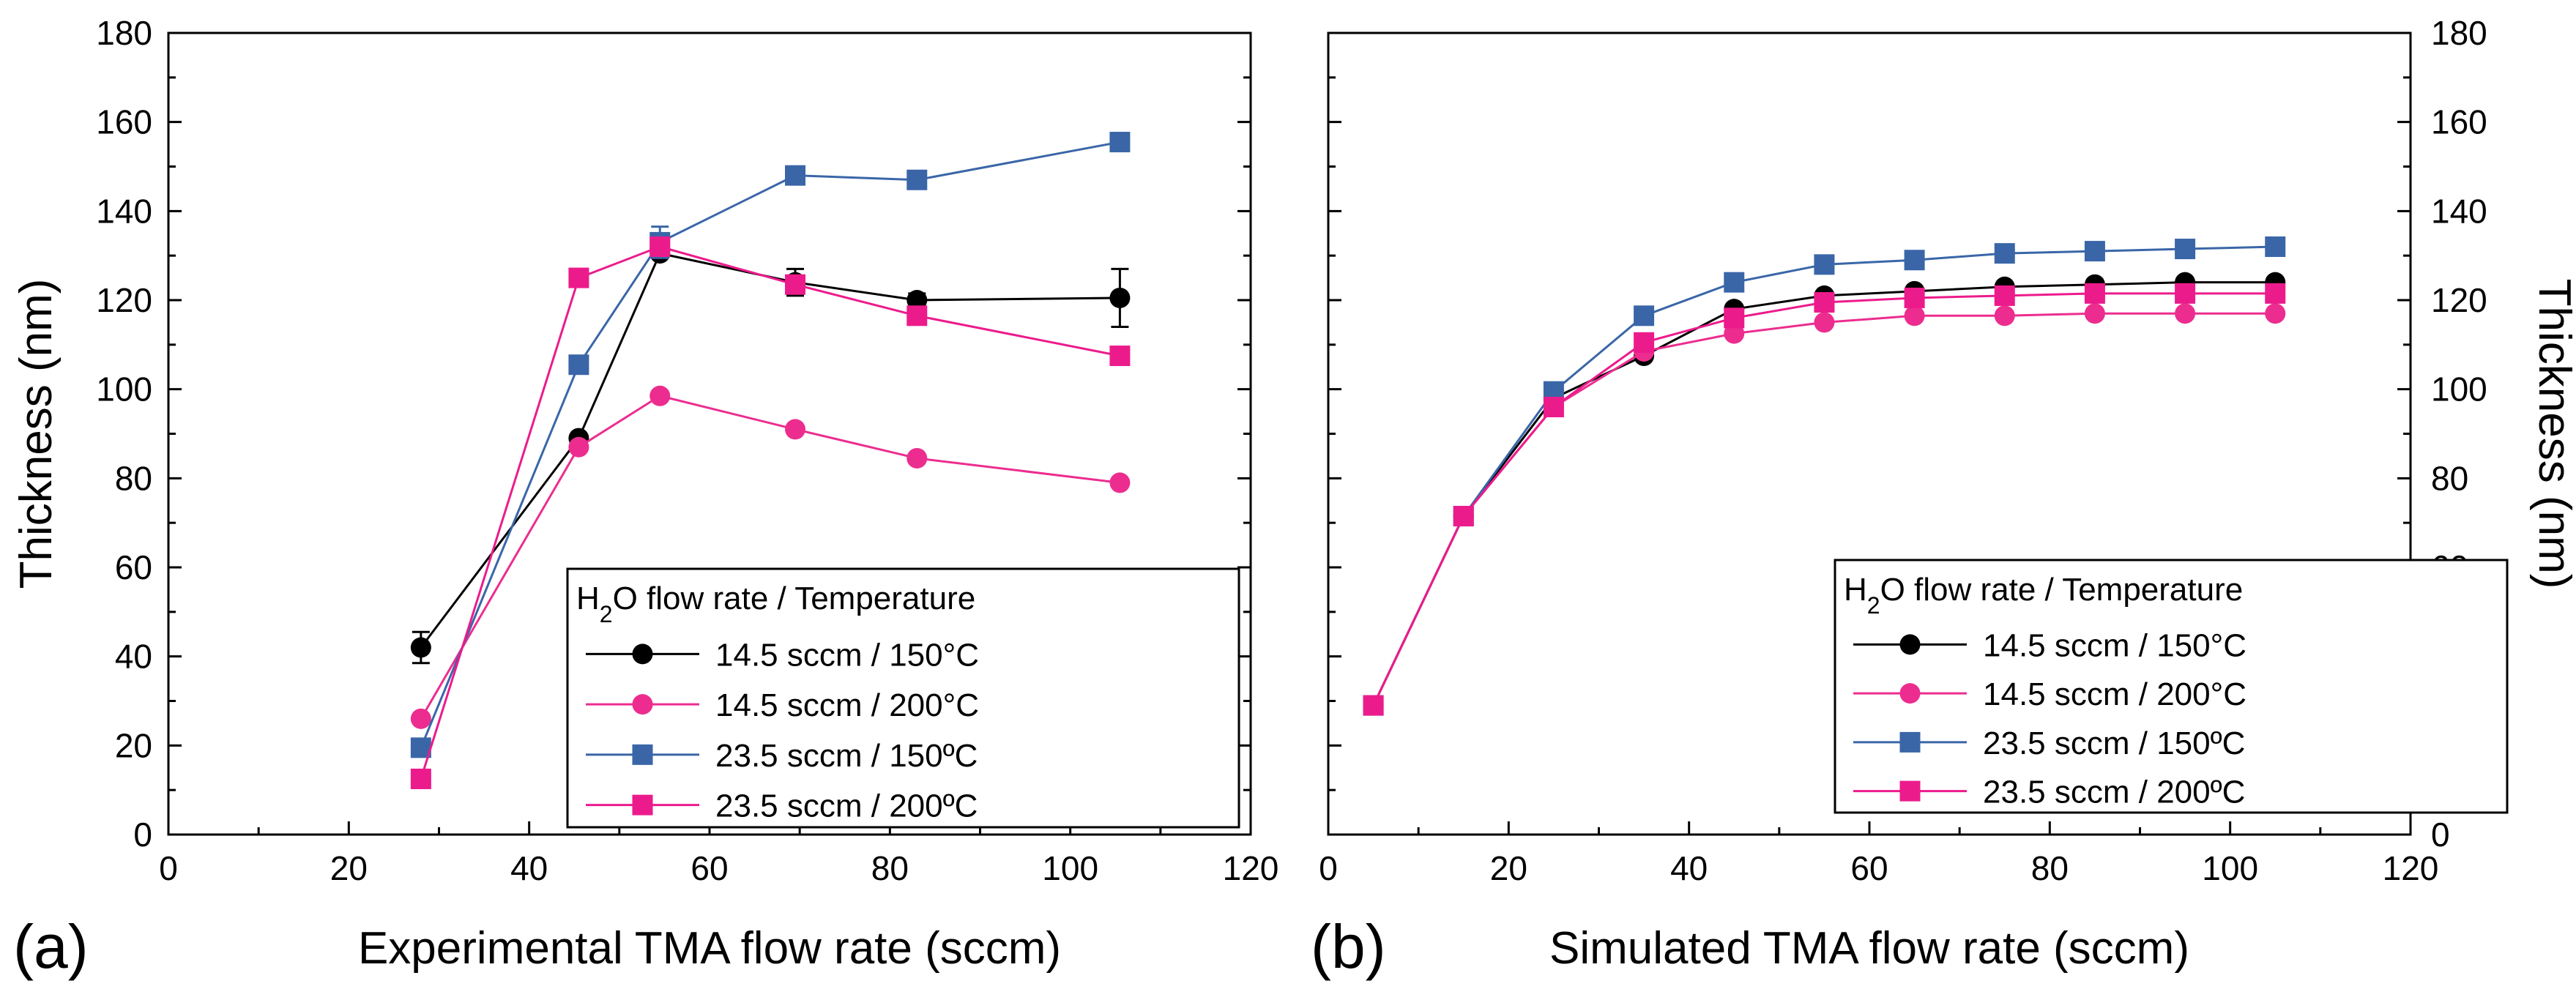 Image resolution: width=2576 pixels, height=1000 pixels. I want to click on panel-letter: (b), so click(1348, 947).